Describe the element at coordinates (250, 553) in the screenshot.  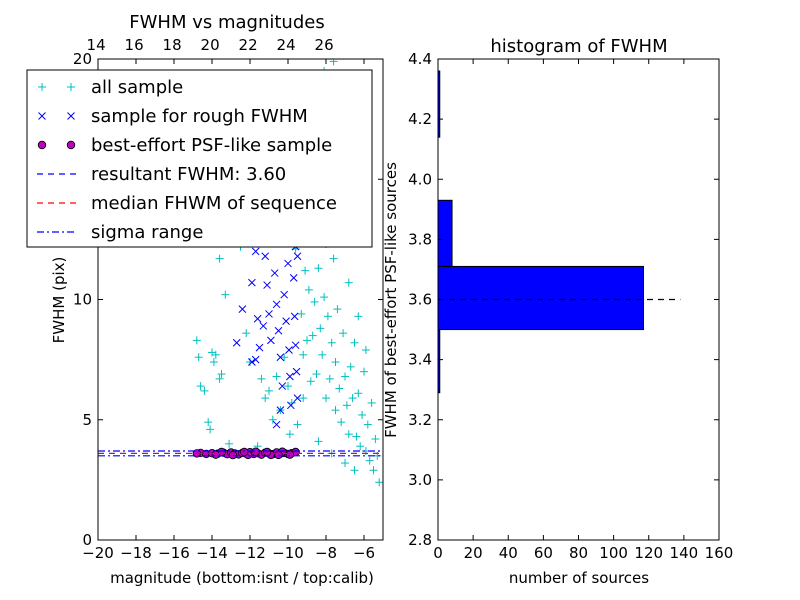
I see `x-tick-label: −12` at that location.